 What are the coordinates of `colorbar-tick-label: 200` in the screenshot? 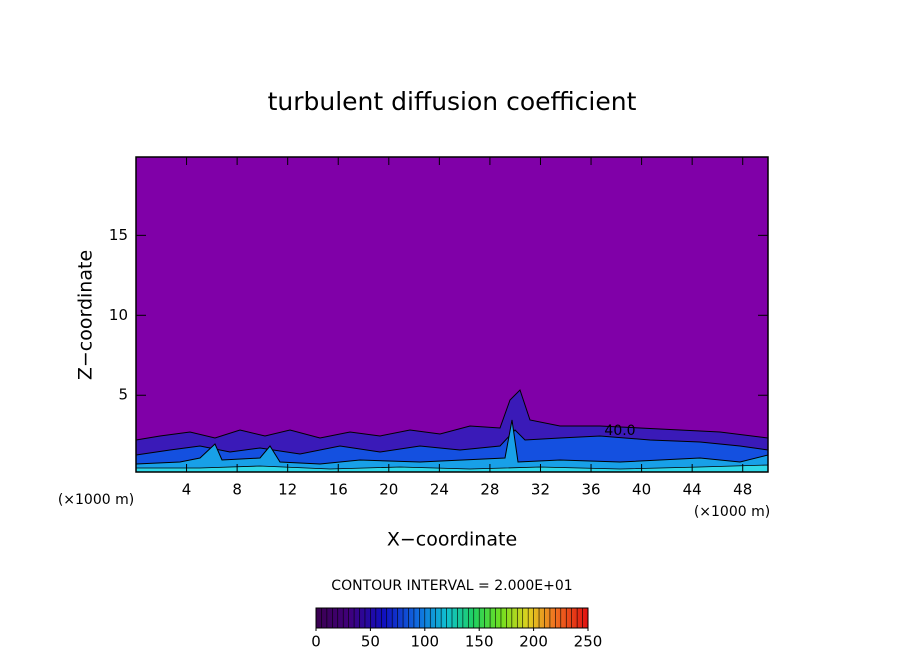 It's located at (533, 642).